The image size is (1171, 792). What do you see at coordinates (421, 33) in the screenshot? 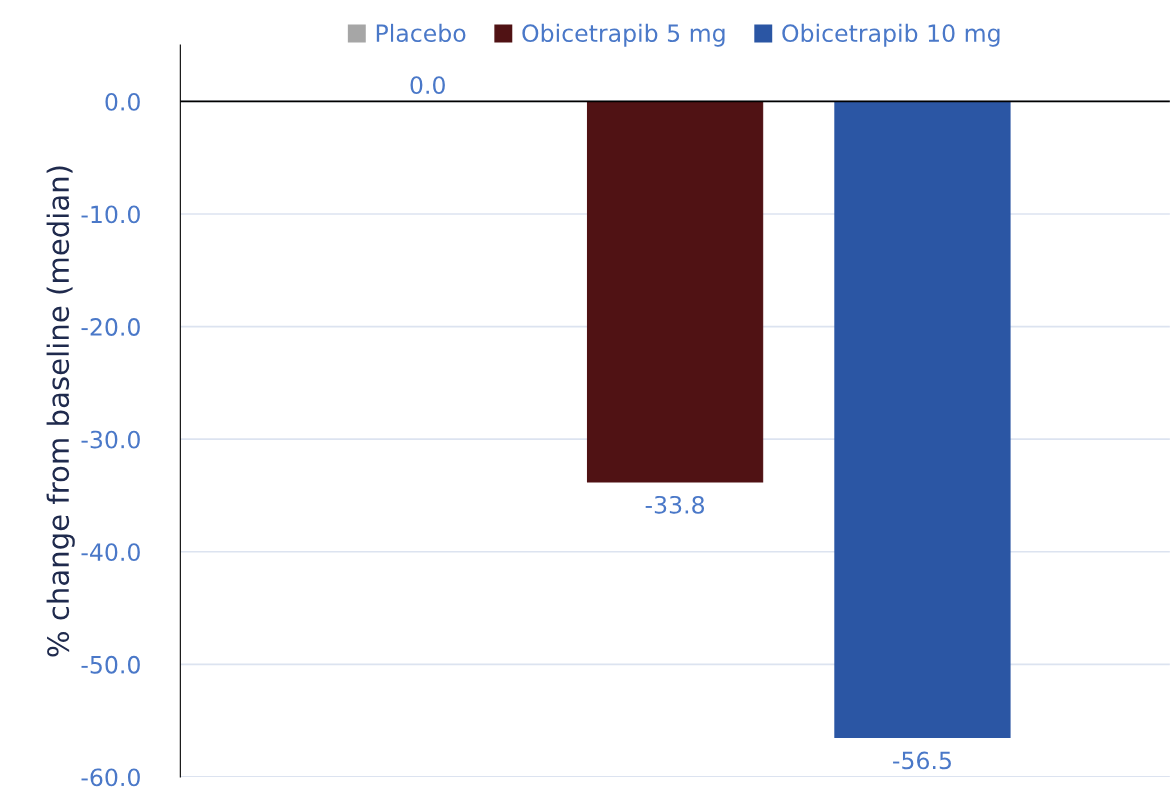
I see `legend-label: Placebo` at bounding box center [421, 33].